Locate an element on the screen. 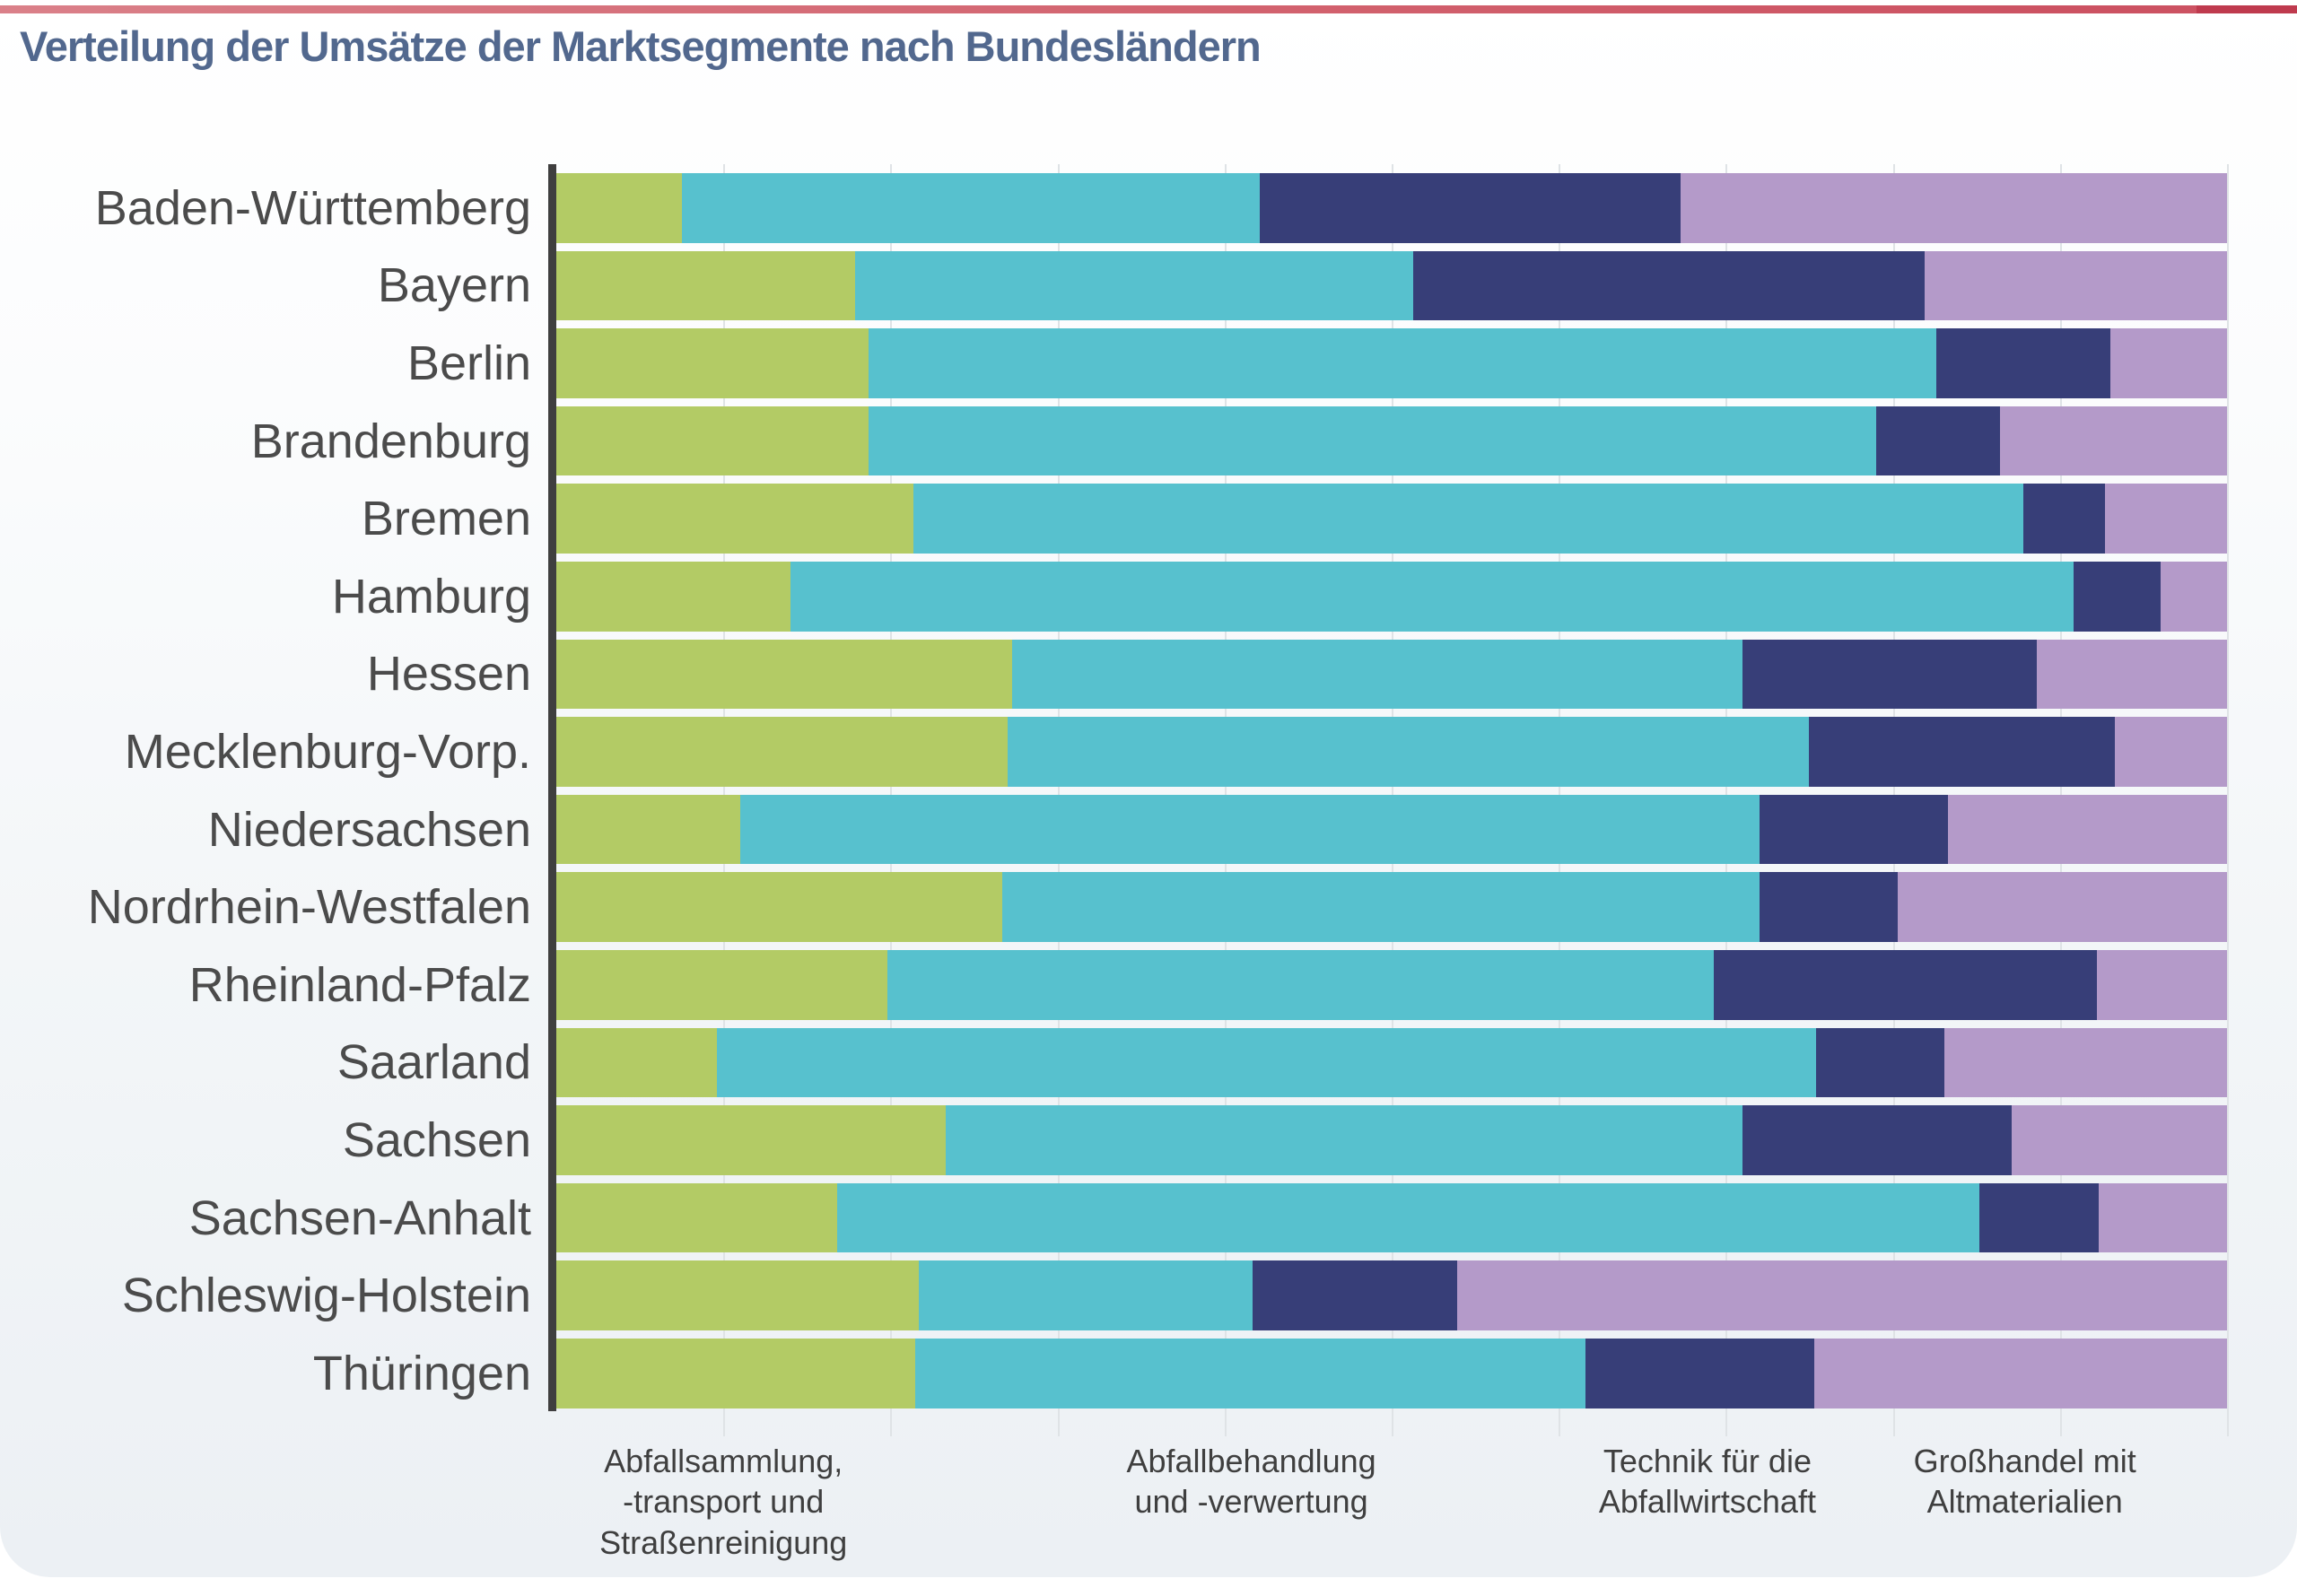  state-label: Hamburg is located at coordinates (431, 596).